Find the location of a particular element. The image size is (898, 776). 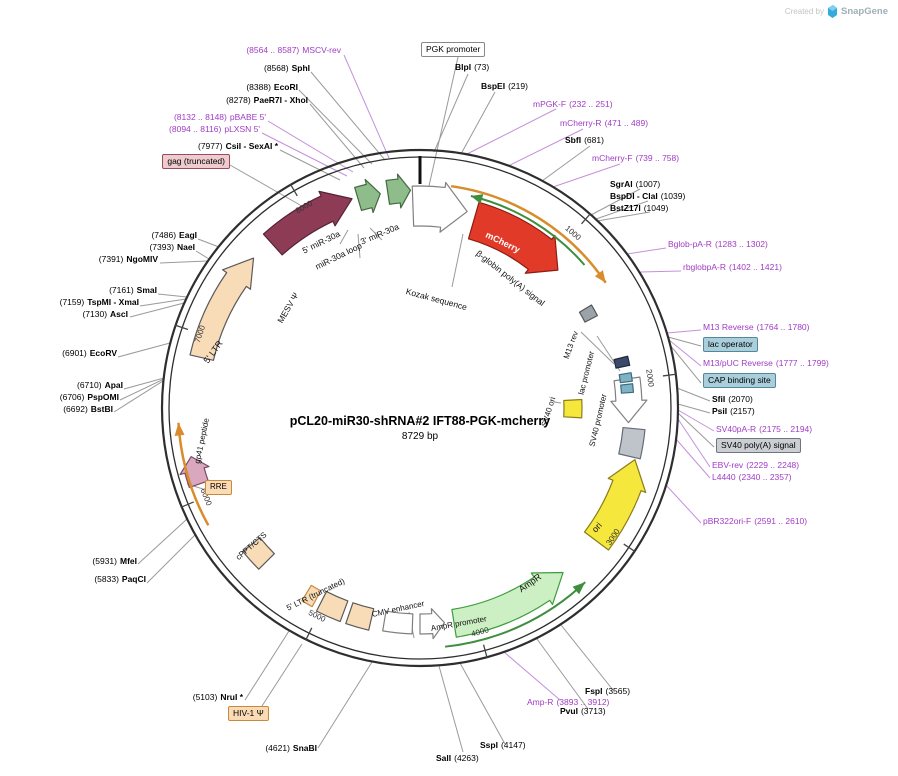

feature-arc-cppt-cts is located at coordinates (258, 553).